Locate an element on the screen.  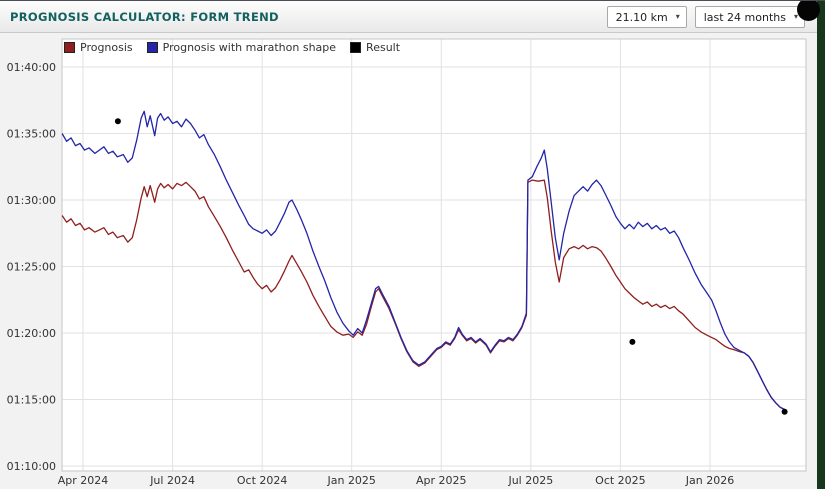
x-tick-label: Jan 2025 is located at coordinates (350, 480).